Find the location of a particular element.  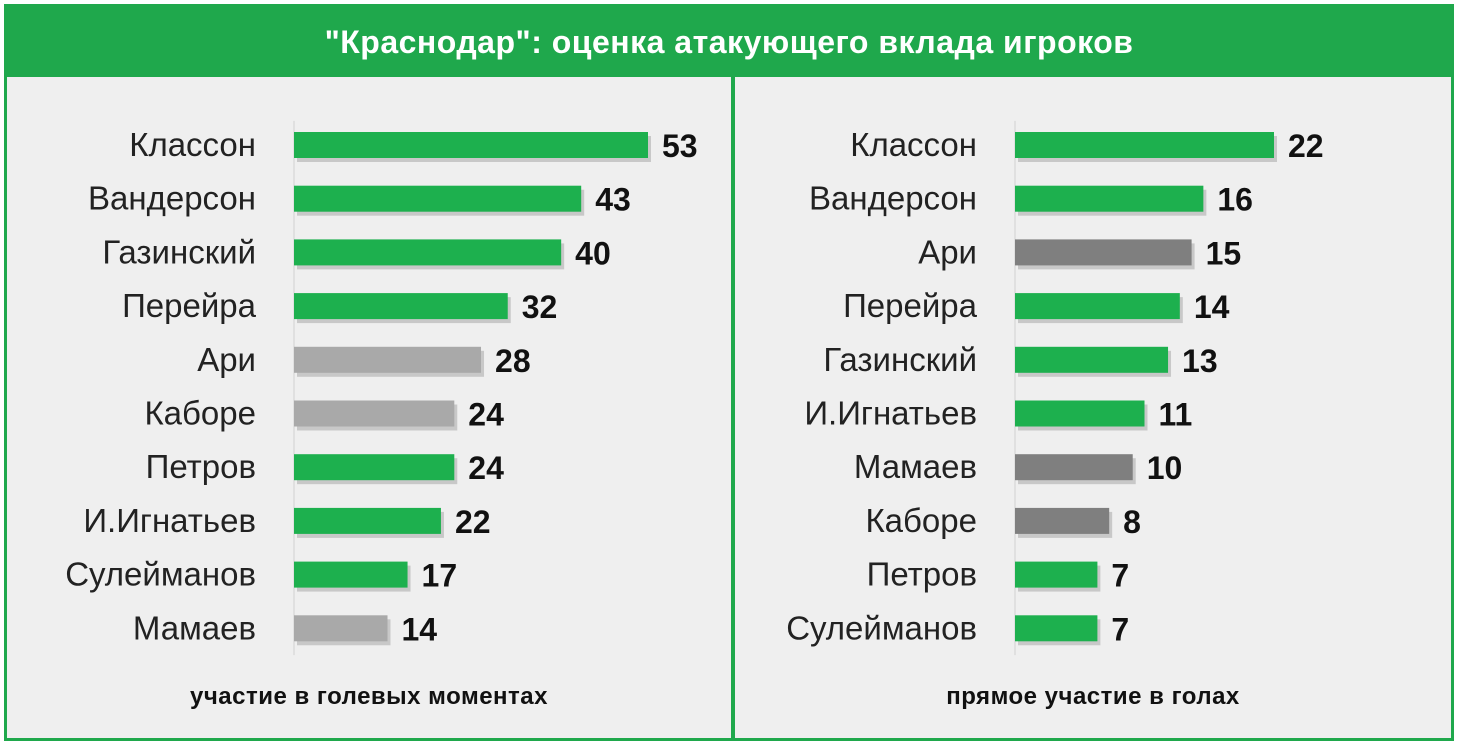

left-category-label: Петров is located at coordinates (201, 466).